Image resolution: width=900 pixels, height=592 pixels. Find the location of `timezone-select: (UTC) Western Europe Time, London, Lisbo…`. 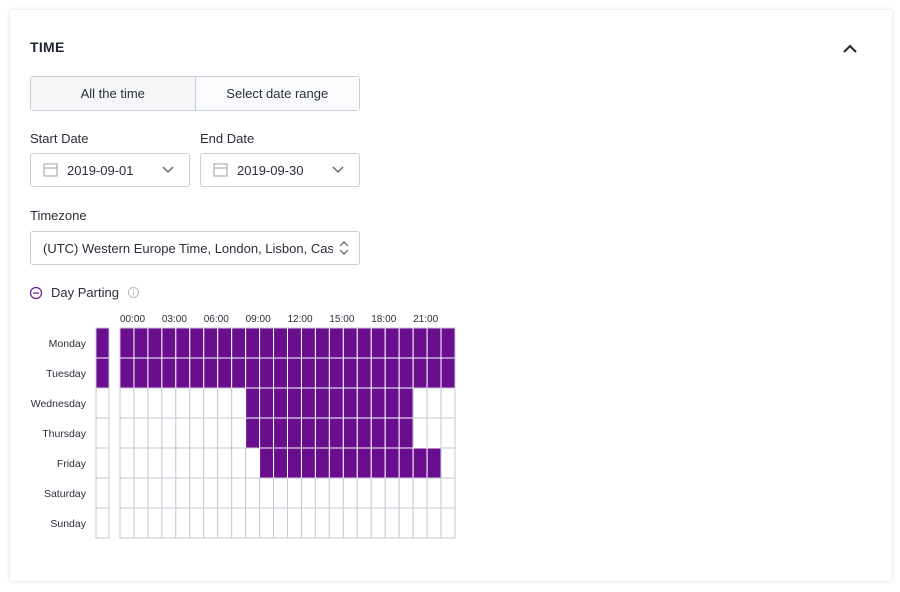

timezone-select: (UTC) Western Europe Time, London, Lisbo… is located at coordinates (195, 248).